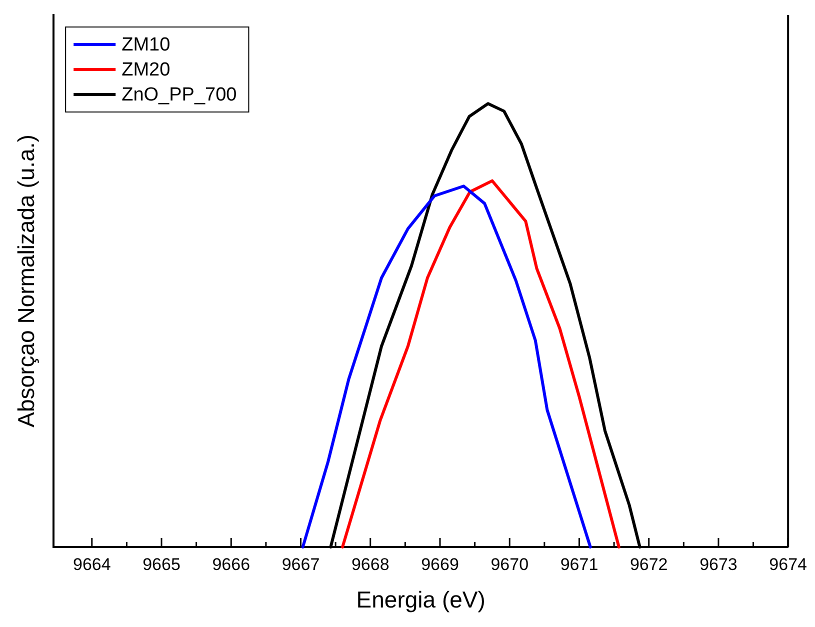 The height and width of the screenshot is (627, 815). What do you see at coordinates (146, 70) in the screenshot?
I see `legend-label: ZM20` at bounding box center [146, 70].